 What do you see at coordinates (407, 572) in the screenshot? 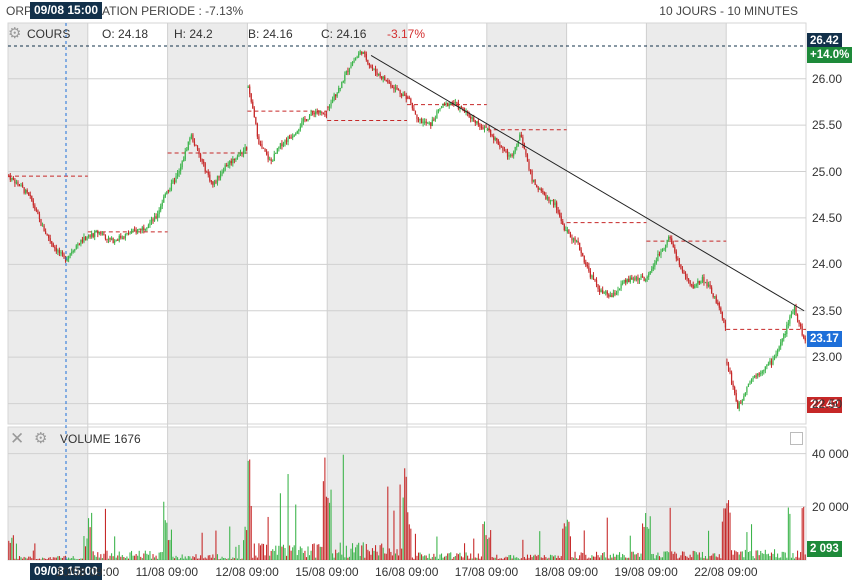
I see `x-tick-label: 16/08 09:00` at bounding box center [407, 572].